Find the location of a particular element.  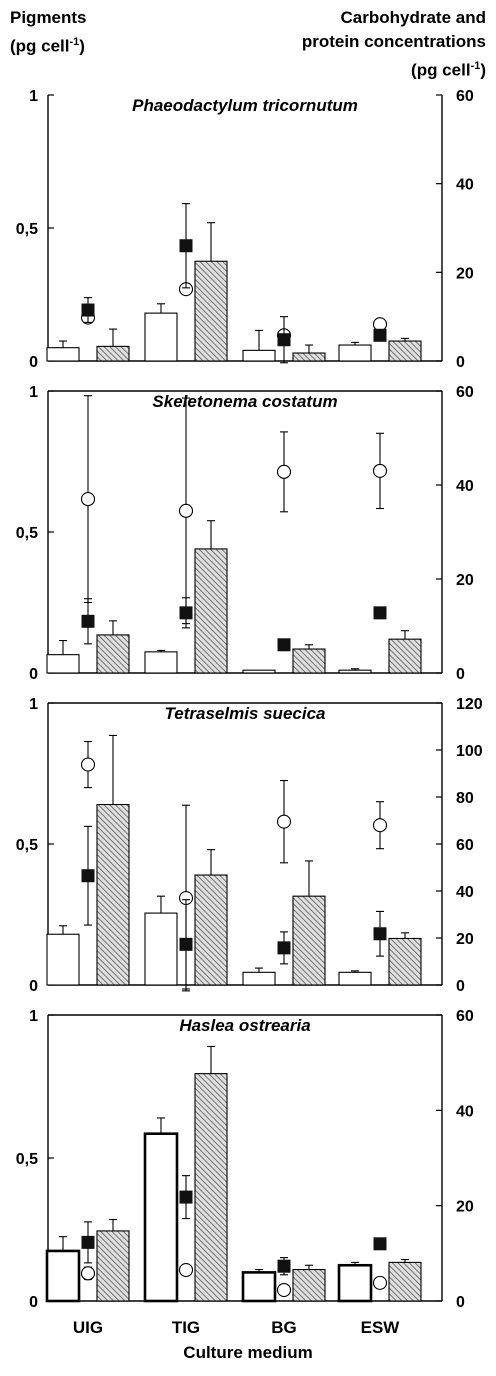

panel-title: Tetraselmis suecica is located at coordinates (245, 713).